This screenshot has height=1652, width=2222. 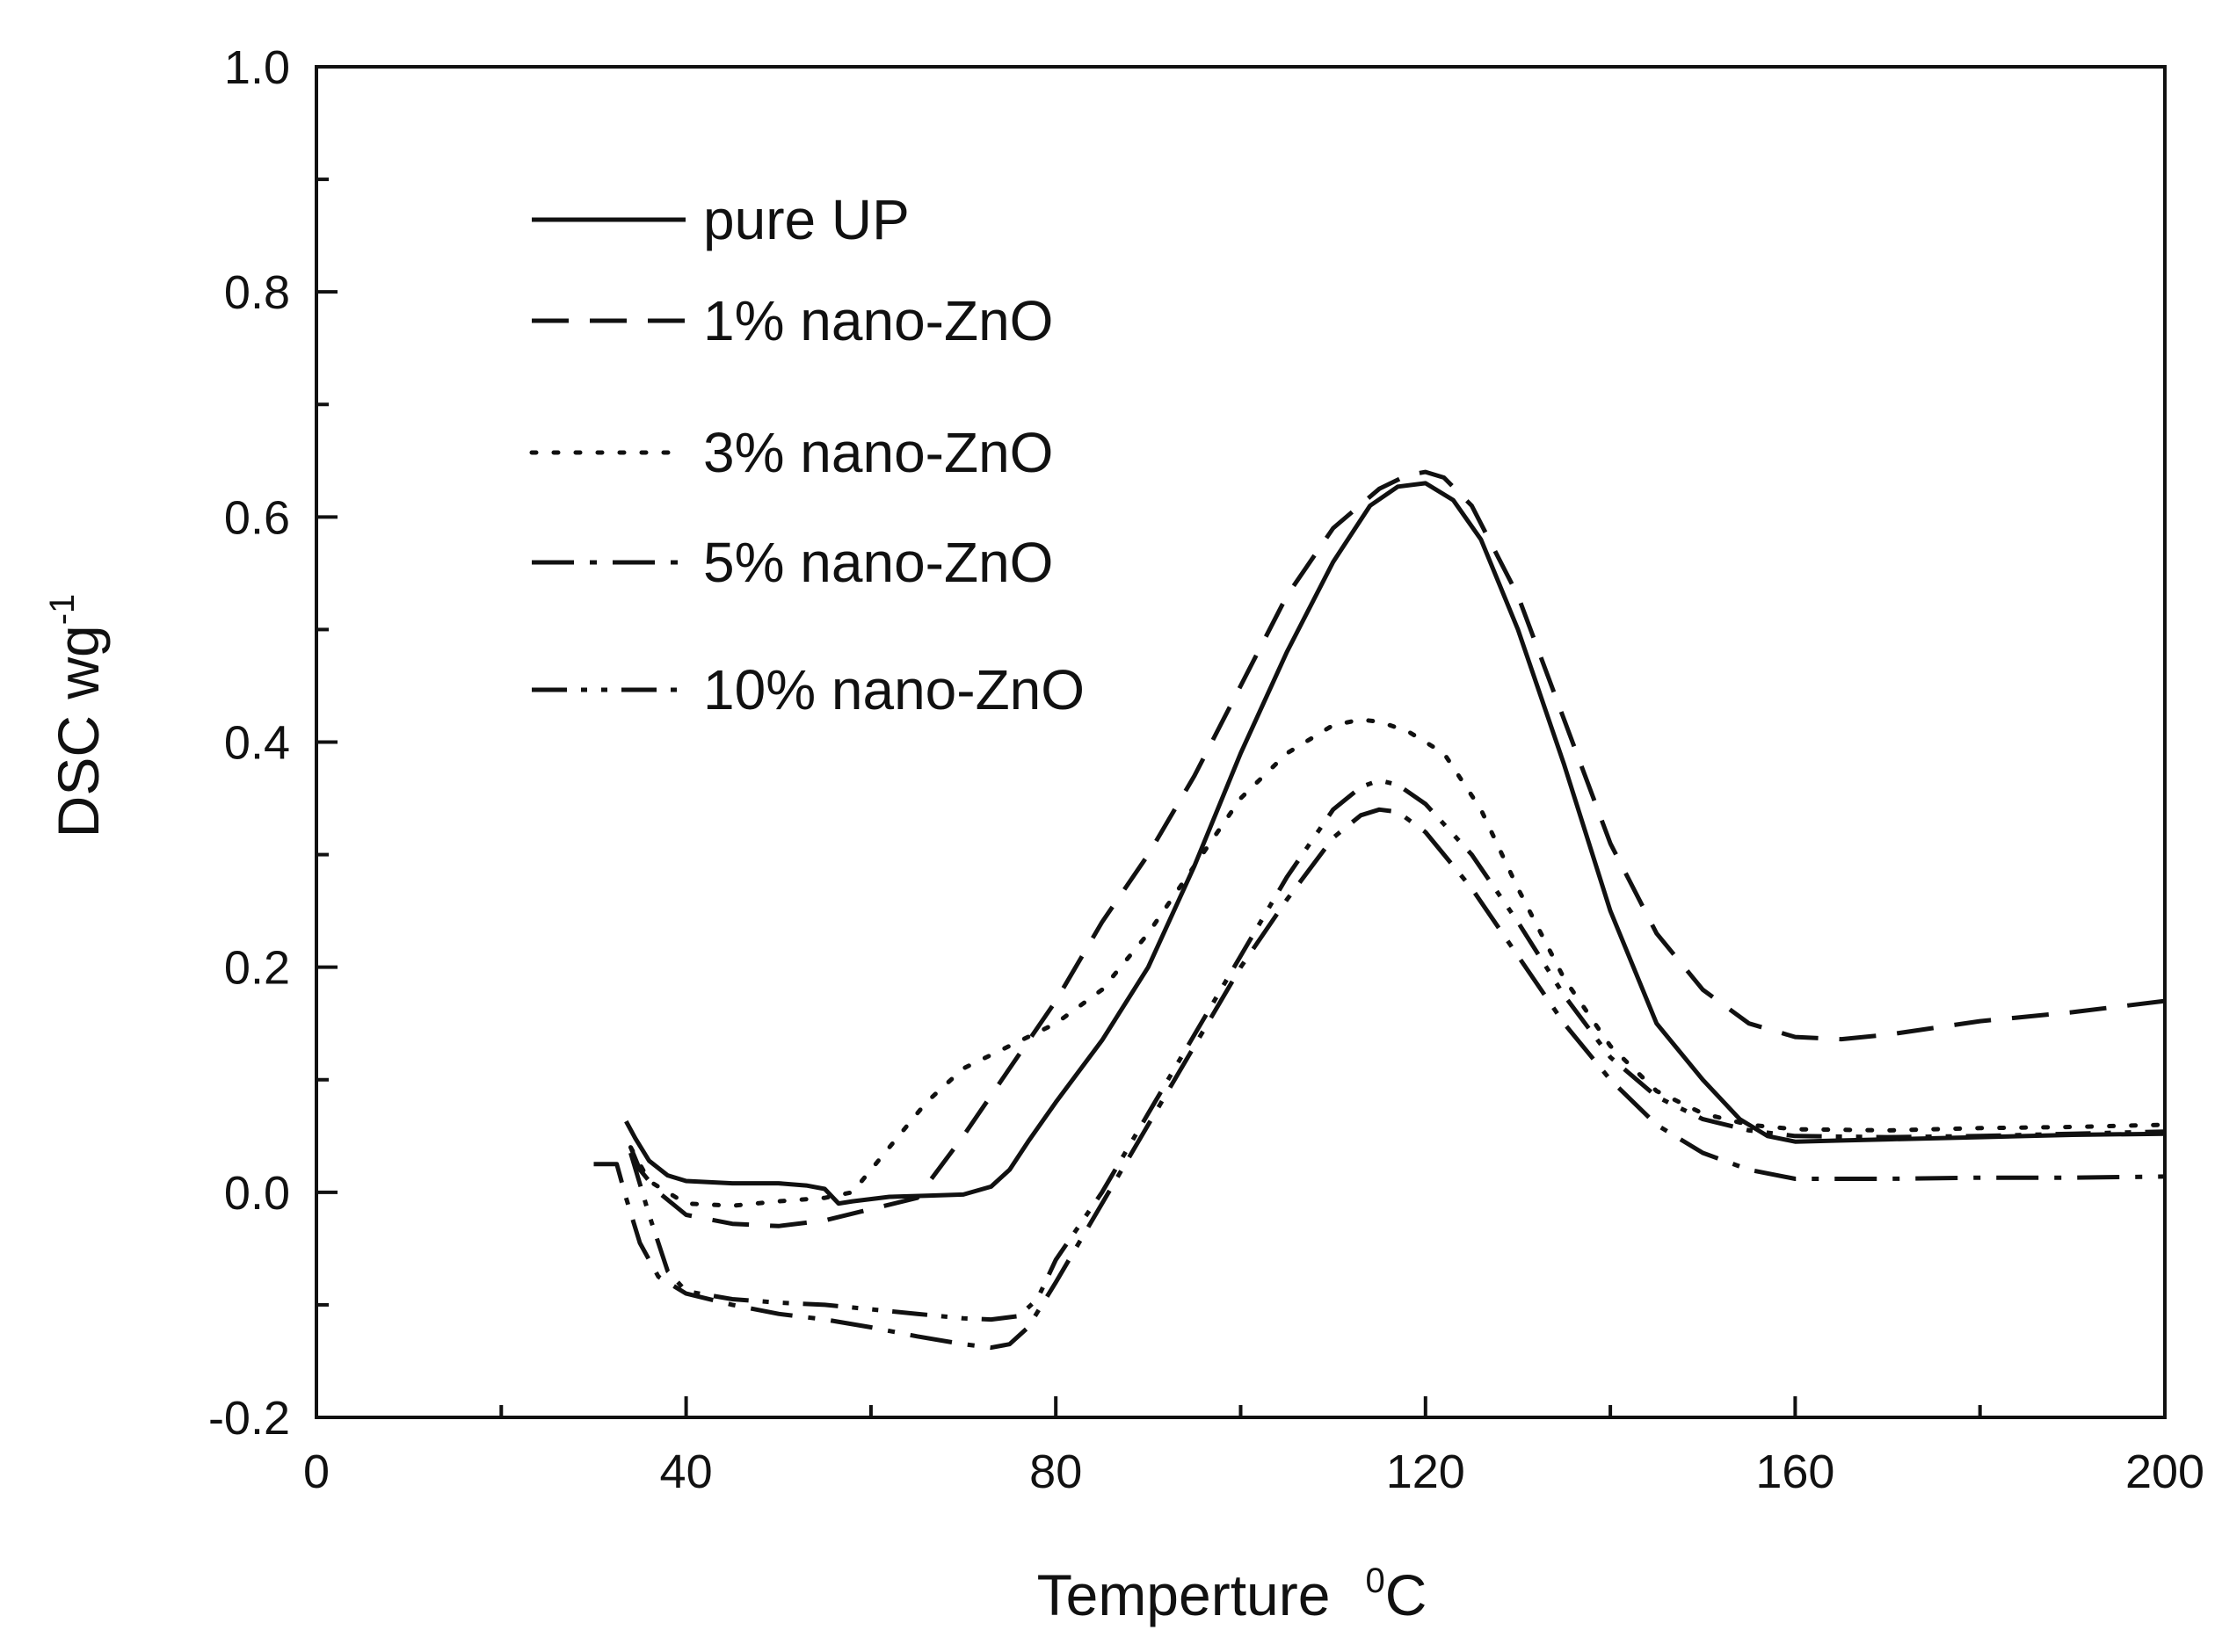 What do you see at coordinates (878, 320) in the screenshot?
I see `legend-label-2: 1% nano-ZnO` at bounding box center [878, 320].